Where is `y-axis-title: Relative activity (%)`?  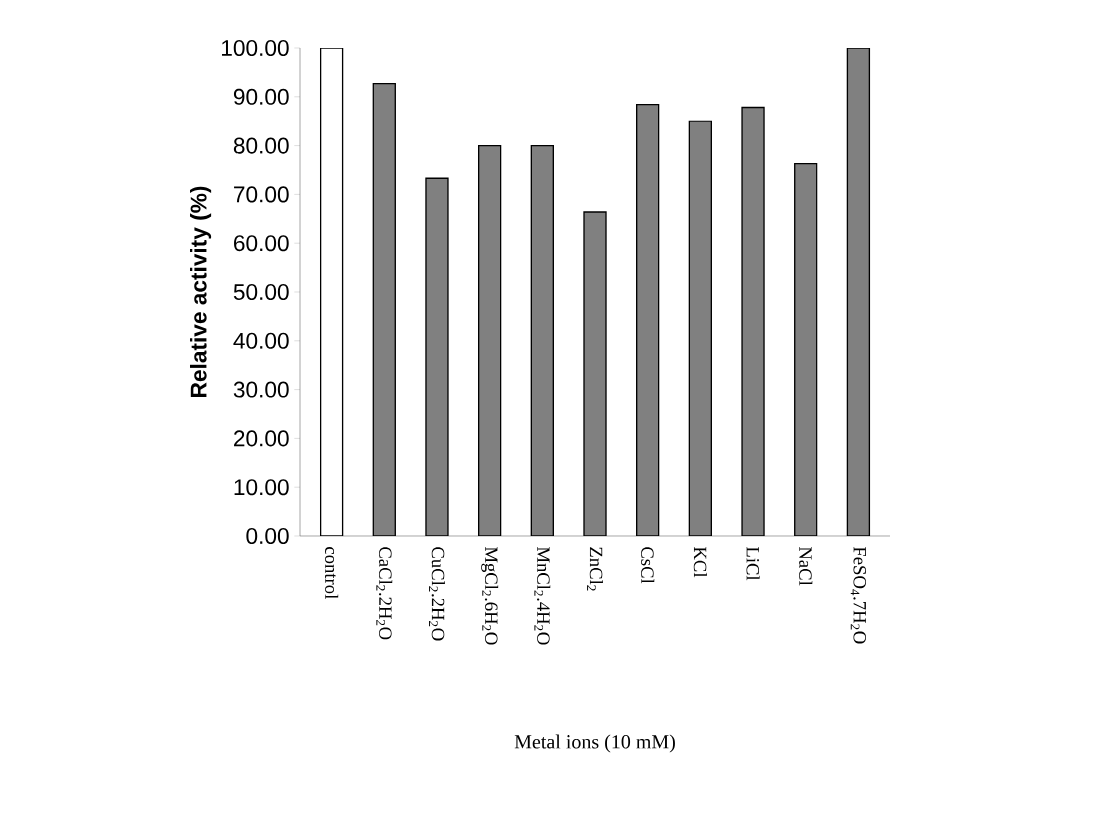
y-axis-title: Relative activity (%) is located at coordinates (201, 291).